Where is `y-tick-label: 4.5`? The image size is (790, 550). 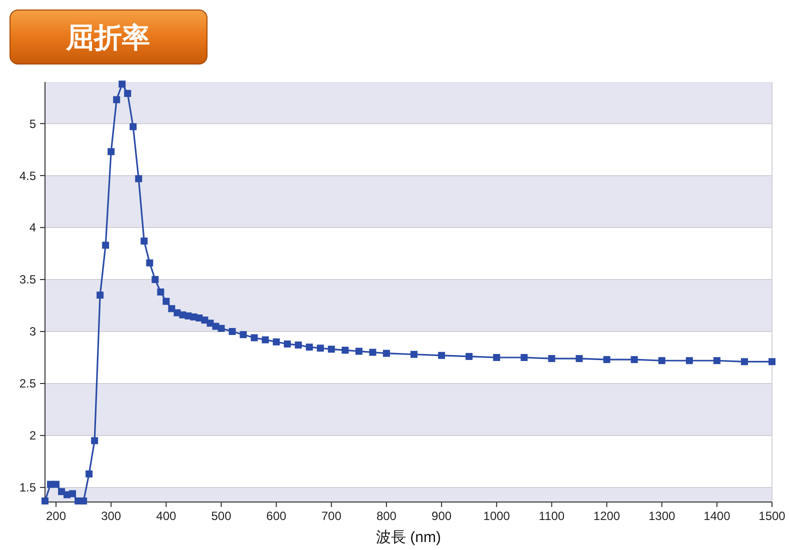 y-tick-label: 4.5 is located at coordinates (27, 175).